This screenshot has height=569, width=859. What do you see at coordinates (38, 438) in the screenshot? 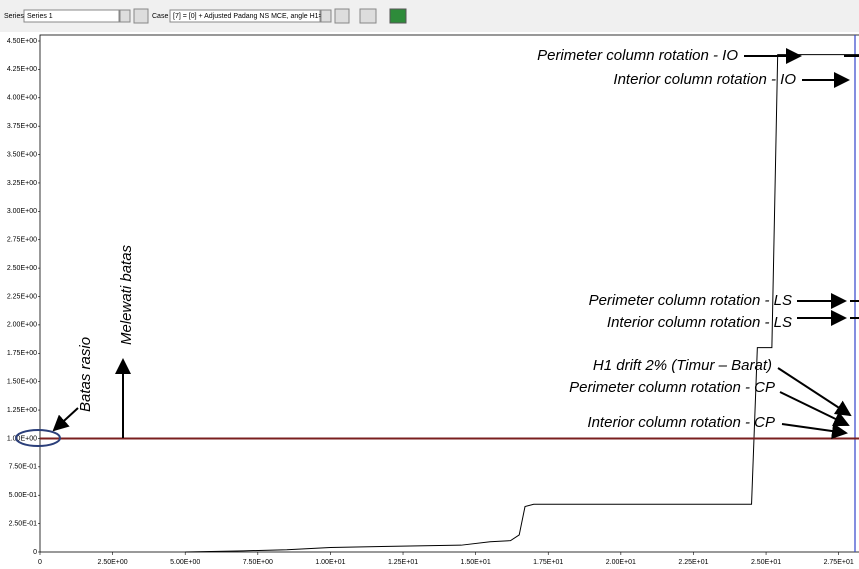
I see `highlight-ellipse` at bounding box center [38, 438].